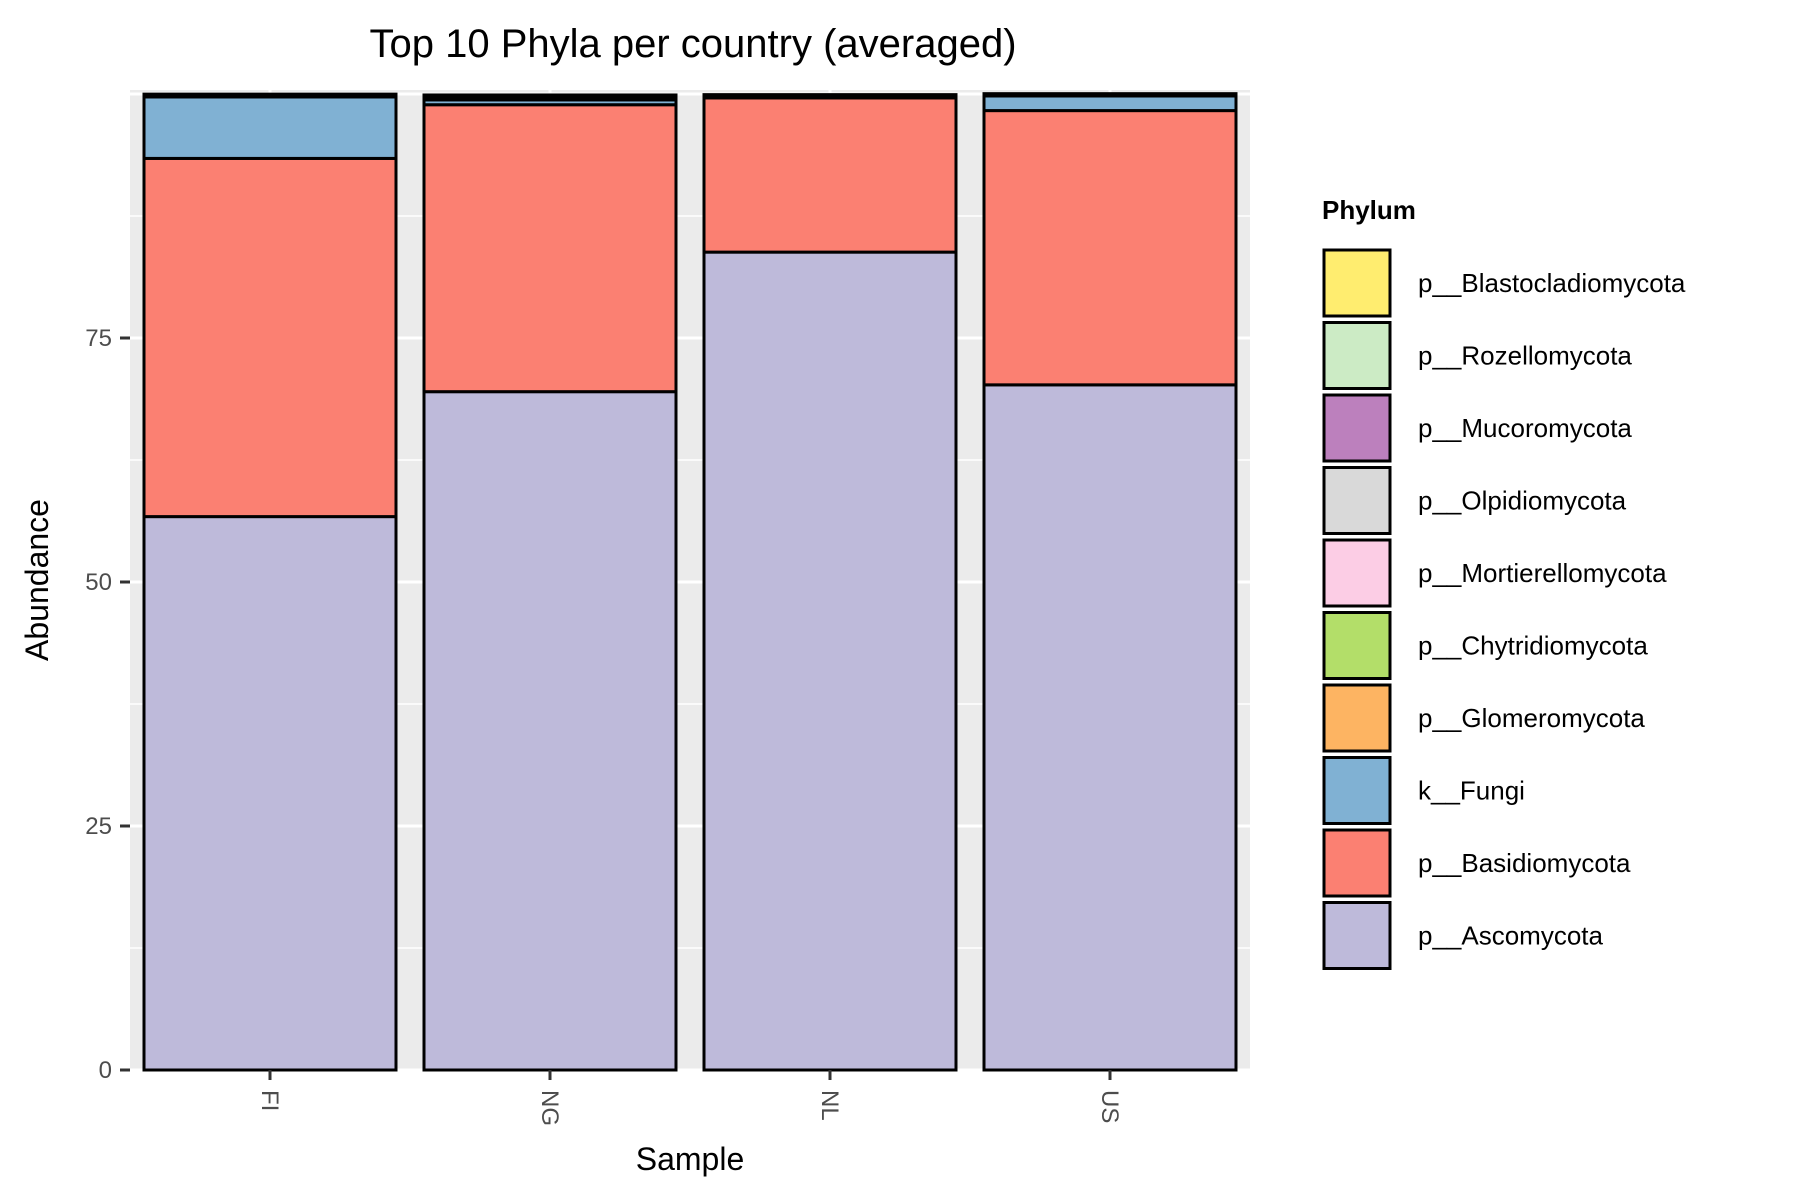  What do you see at coordinates (690, 1159) in the screenshot?
I see `x-axis-title: Sample` at bounding box center [690, 1159].